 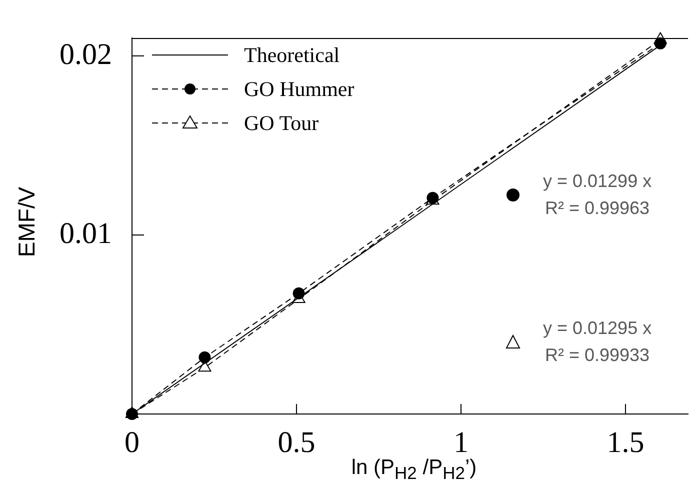 What do you see at coordinates (132, 442) in the screenshot?
I see `x-tick-label: 0` at bounding box center [132, 442].